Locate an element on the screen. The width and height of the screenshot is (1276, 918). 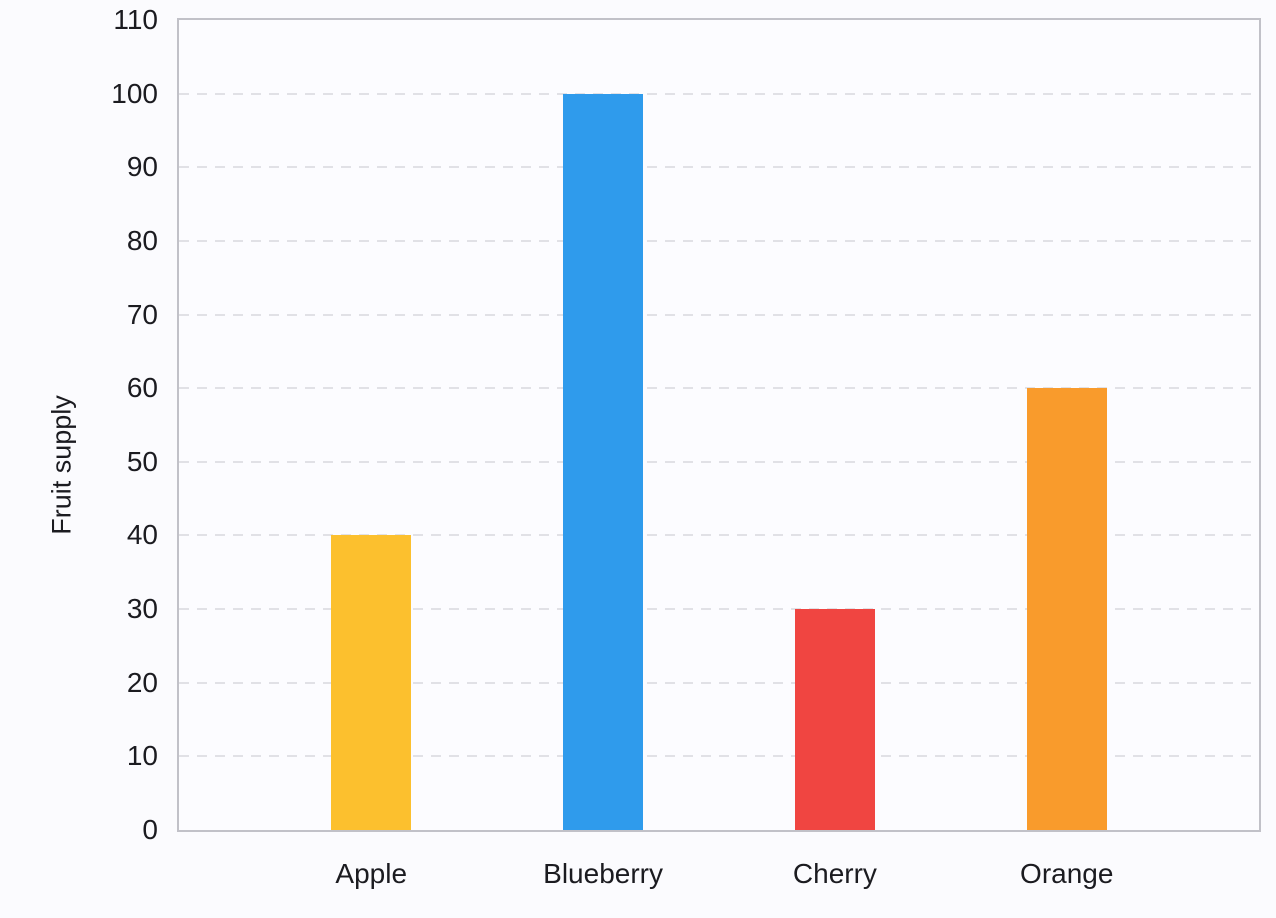
x-axis-label-cherry: Cherry is located at coordinates (834, 873).